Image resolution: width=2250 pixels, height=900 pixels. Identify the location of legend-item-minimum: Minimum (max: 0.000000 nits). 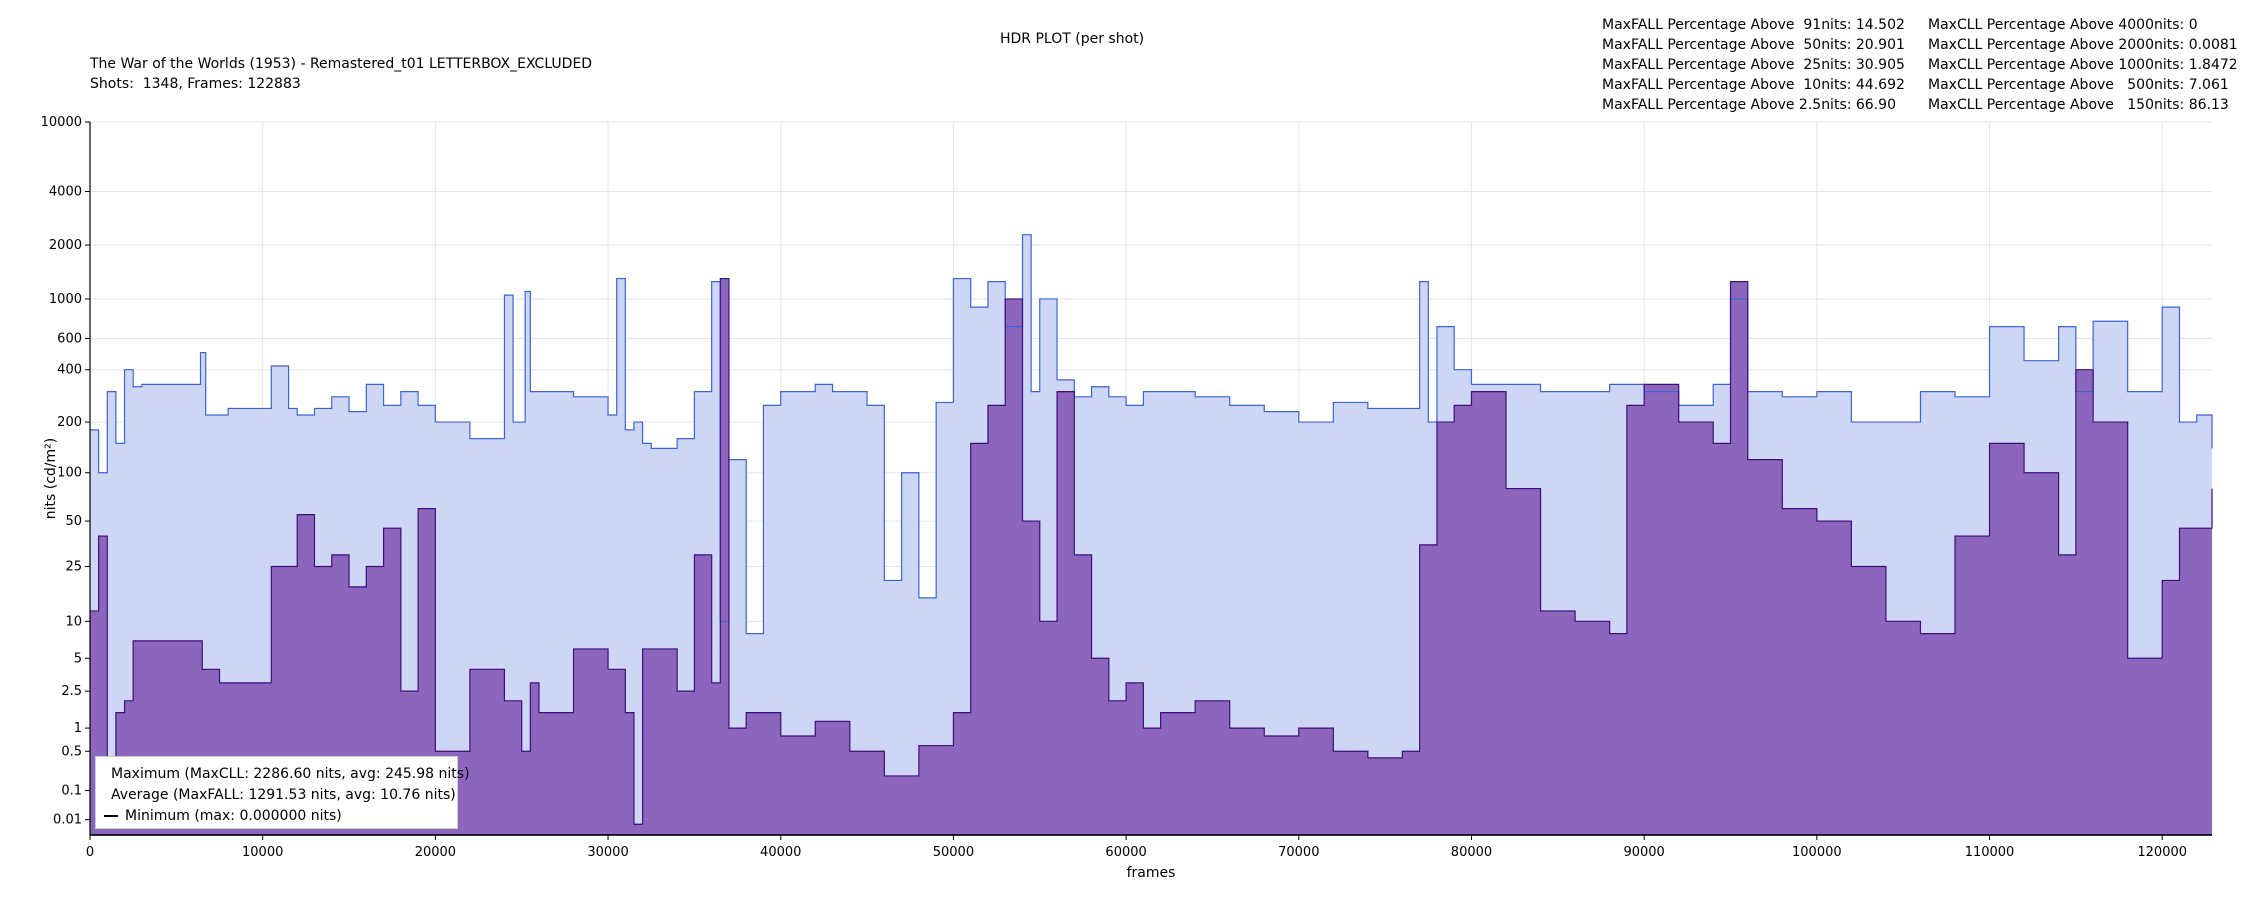
(276, 815).